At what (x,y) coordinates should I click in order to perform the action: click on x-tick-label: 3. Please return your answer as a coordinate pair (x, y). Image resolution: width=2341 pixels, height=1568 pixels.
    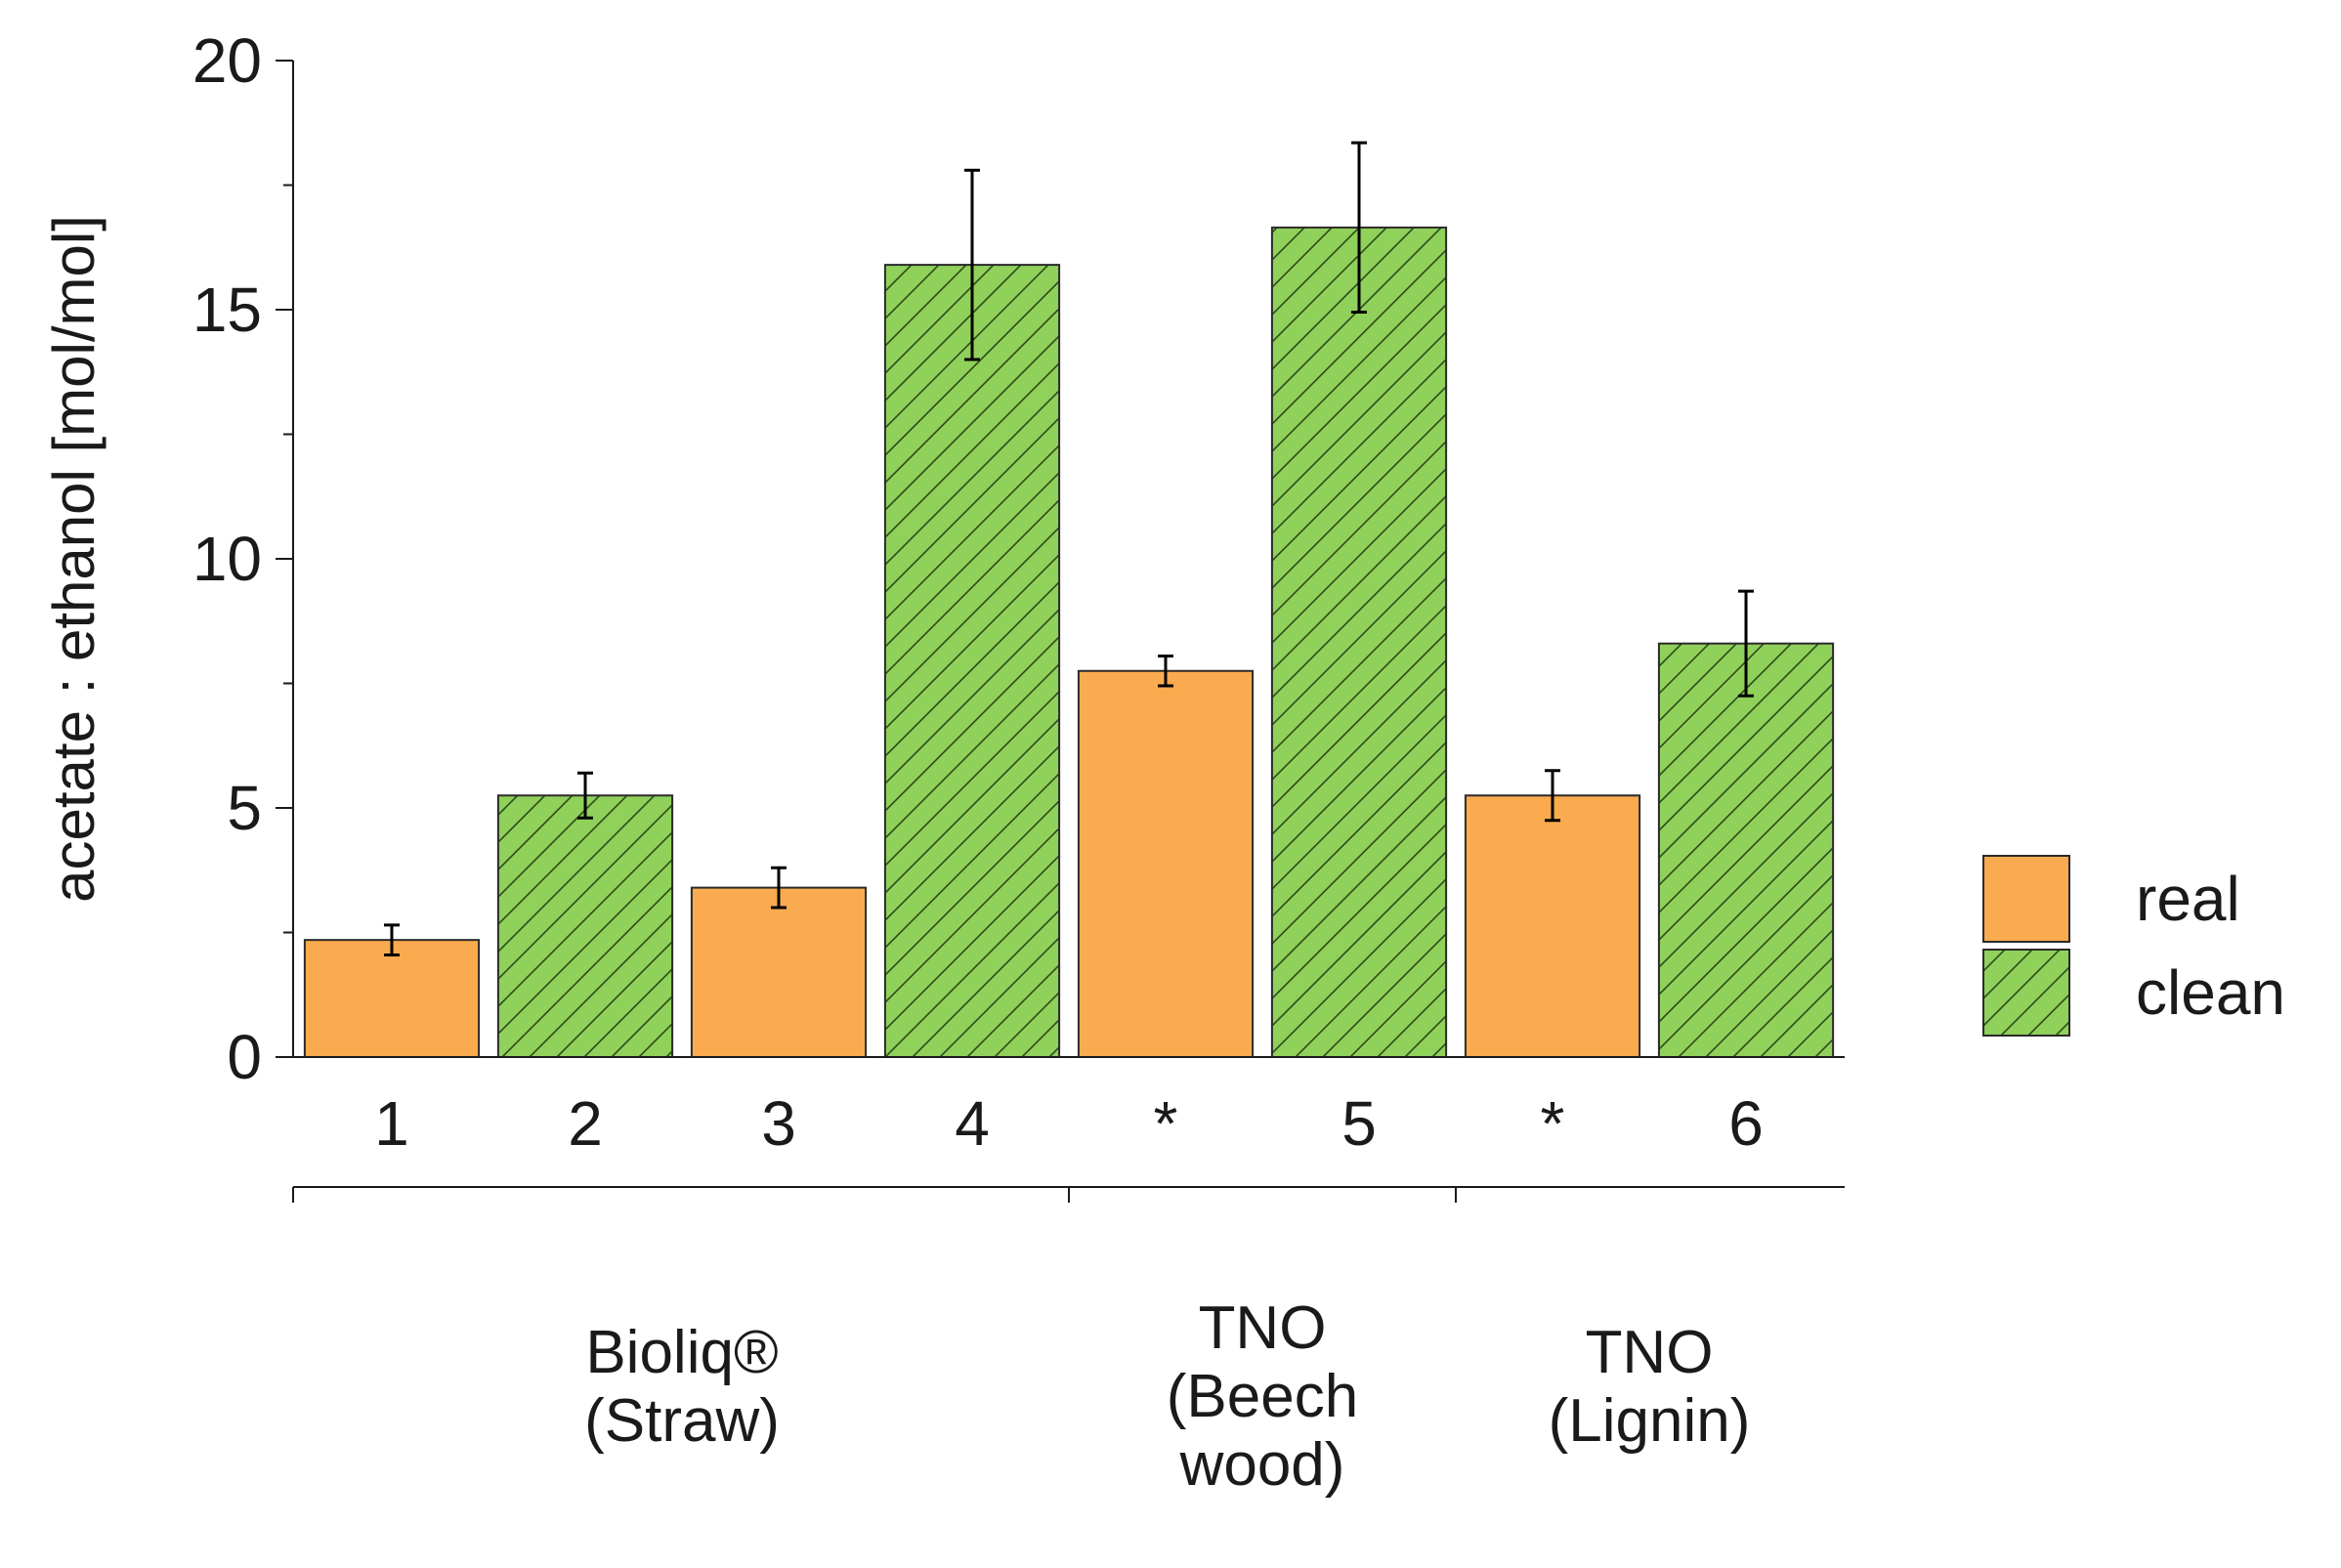
    Looking at the image, I should click on (778, 1123).